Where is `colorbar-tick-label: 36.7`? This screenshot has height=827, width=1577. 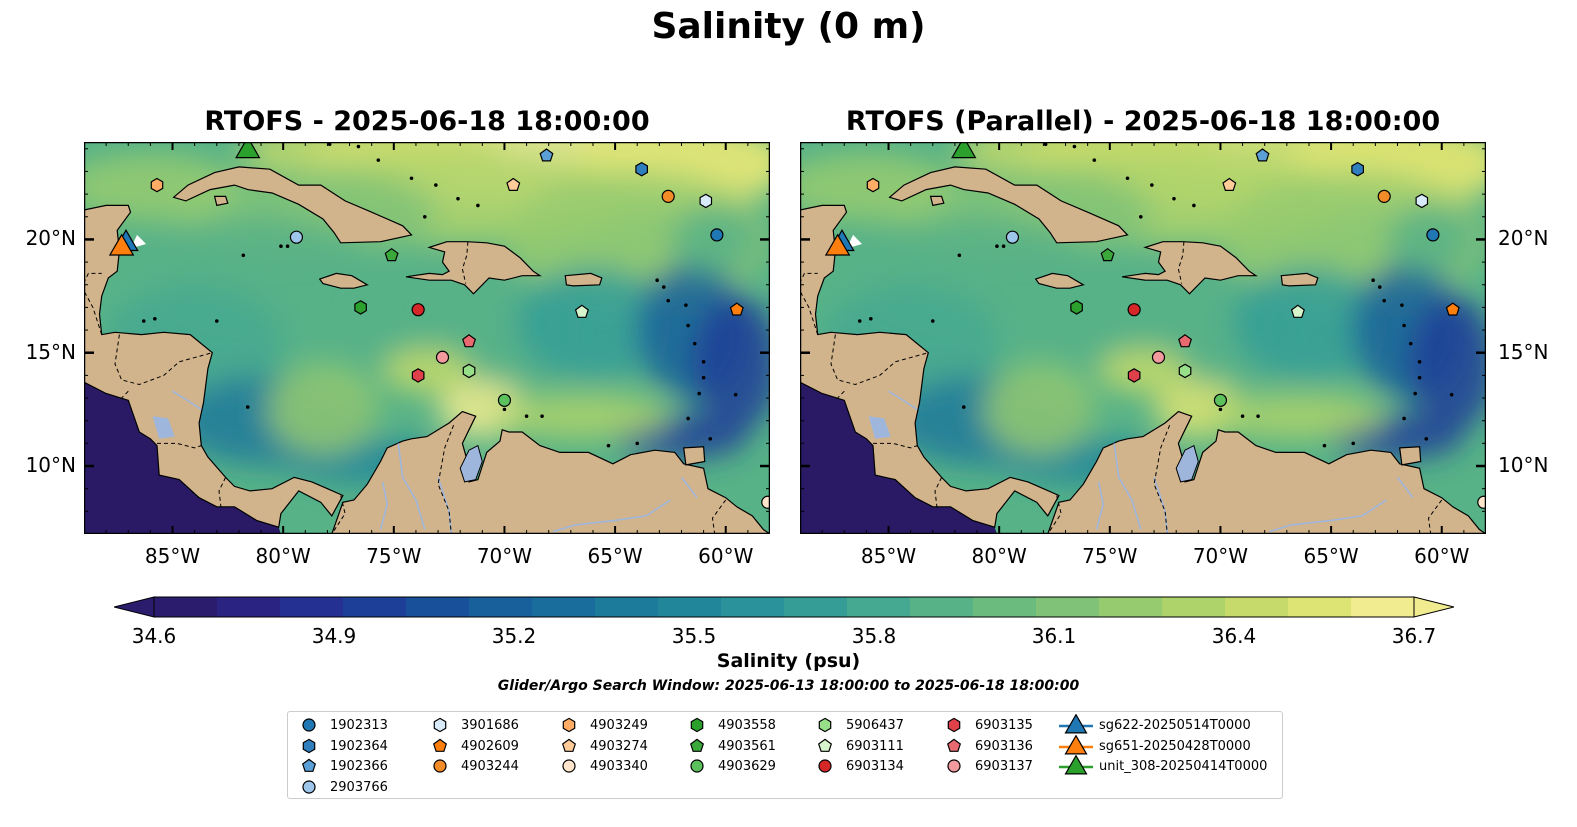 colorbar-tick-label: 36.7 is located at coordinates (1414, 636).